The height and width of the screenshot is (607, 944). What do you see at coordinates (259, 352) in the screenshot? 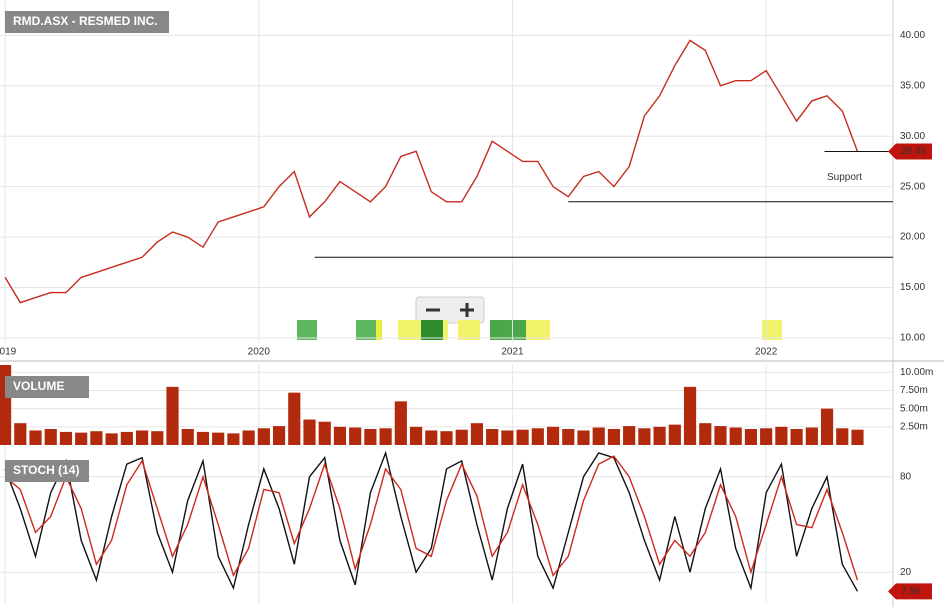
I see `x-tick-label: 2020` at bounding box center [259, 352].